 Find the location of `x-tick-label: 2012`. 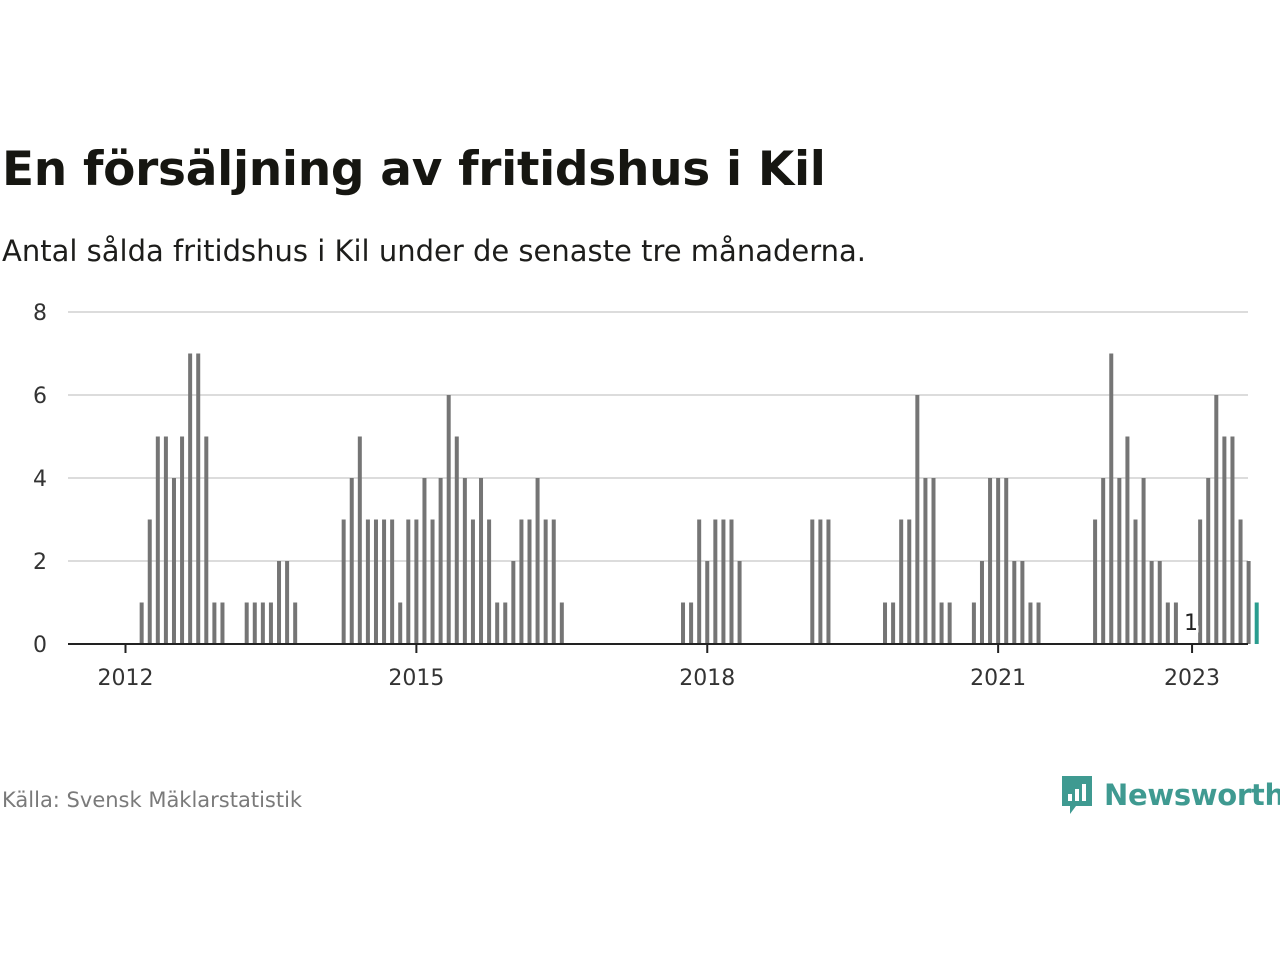

x-tick-label: 2012 is located at coordinates (126, 678).